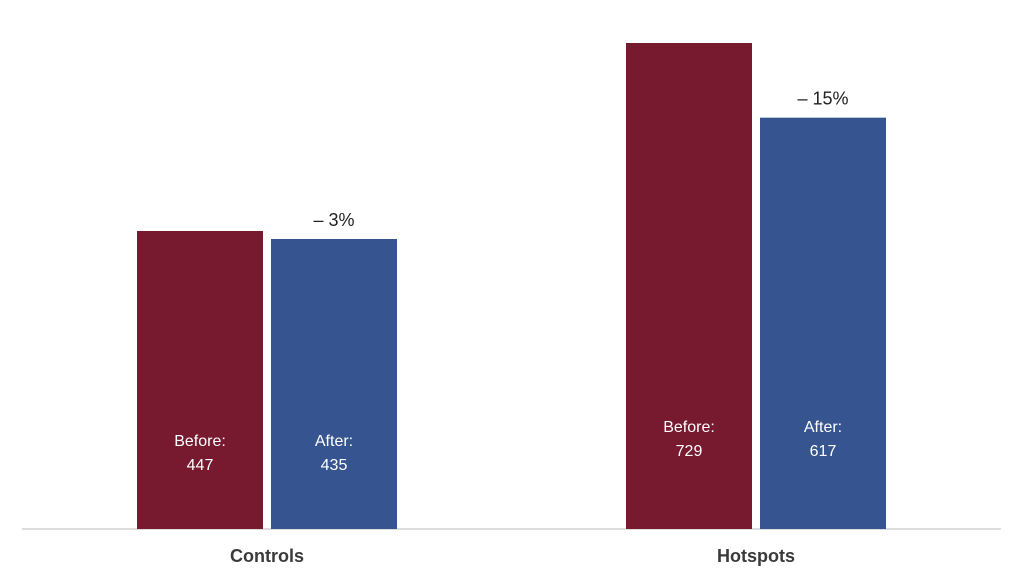  I want to click on bar-controls-before, so click(200, 380).